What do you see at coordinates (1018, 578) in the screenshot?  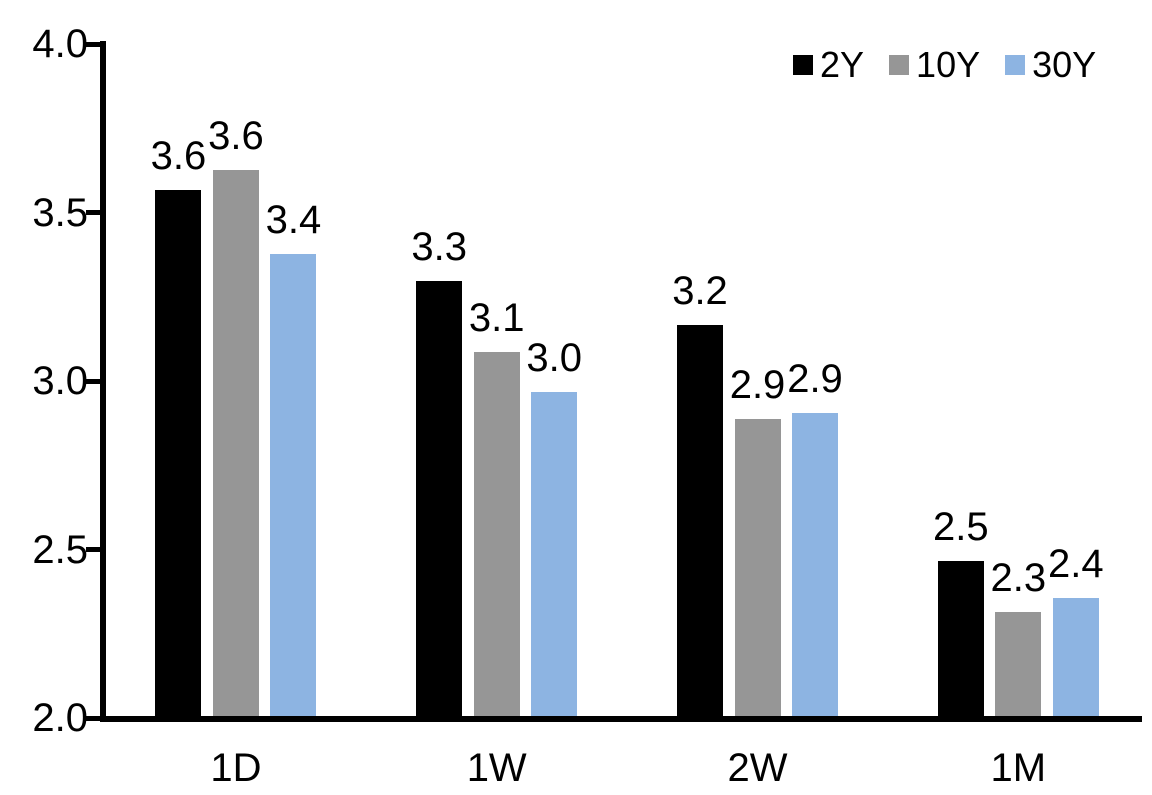 I see `bar-value-label: 2.3` at bounding box center [1018, 578].